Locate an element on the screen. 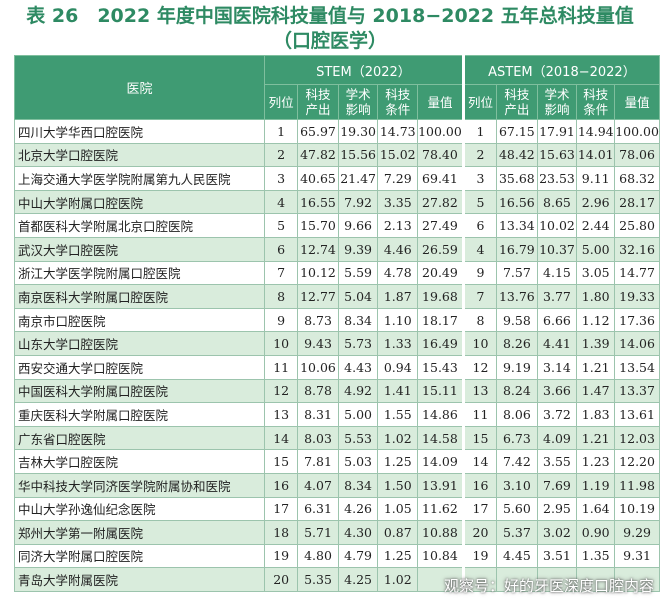  stem-output-cell: 9.43 is located at coordinates (318, 343).